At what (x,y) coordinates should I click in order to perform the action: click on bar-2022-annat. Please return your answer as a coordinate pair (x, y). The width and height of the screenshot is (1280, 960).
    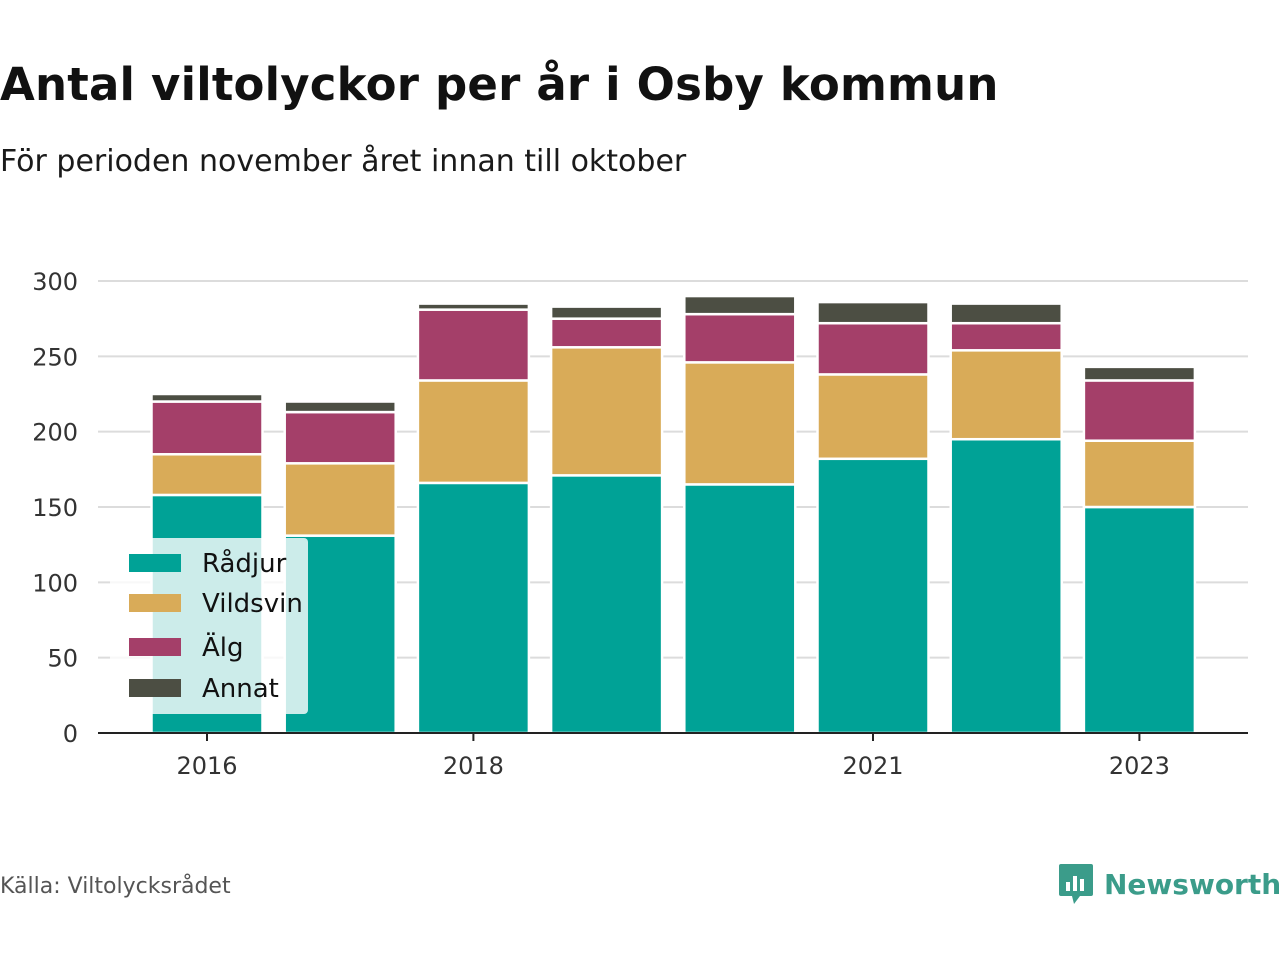
    Looking at the image, I should click on (1006, 313).